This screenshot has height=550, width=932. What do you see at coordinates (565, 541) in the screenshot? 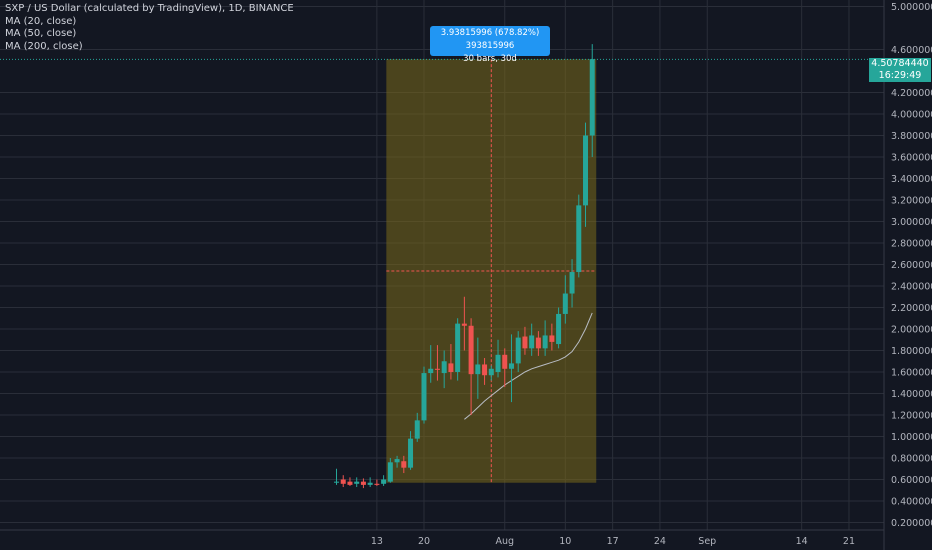
I see `x-tick-label: 10` at bounding box center [565, 541].